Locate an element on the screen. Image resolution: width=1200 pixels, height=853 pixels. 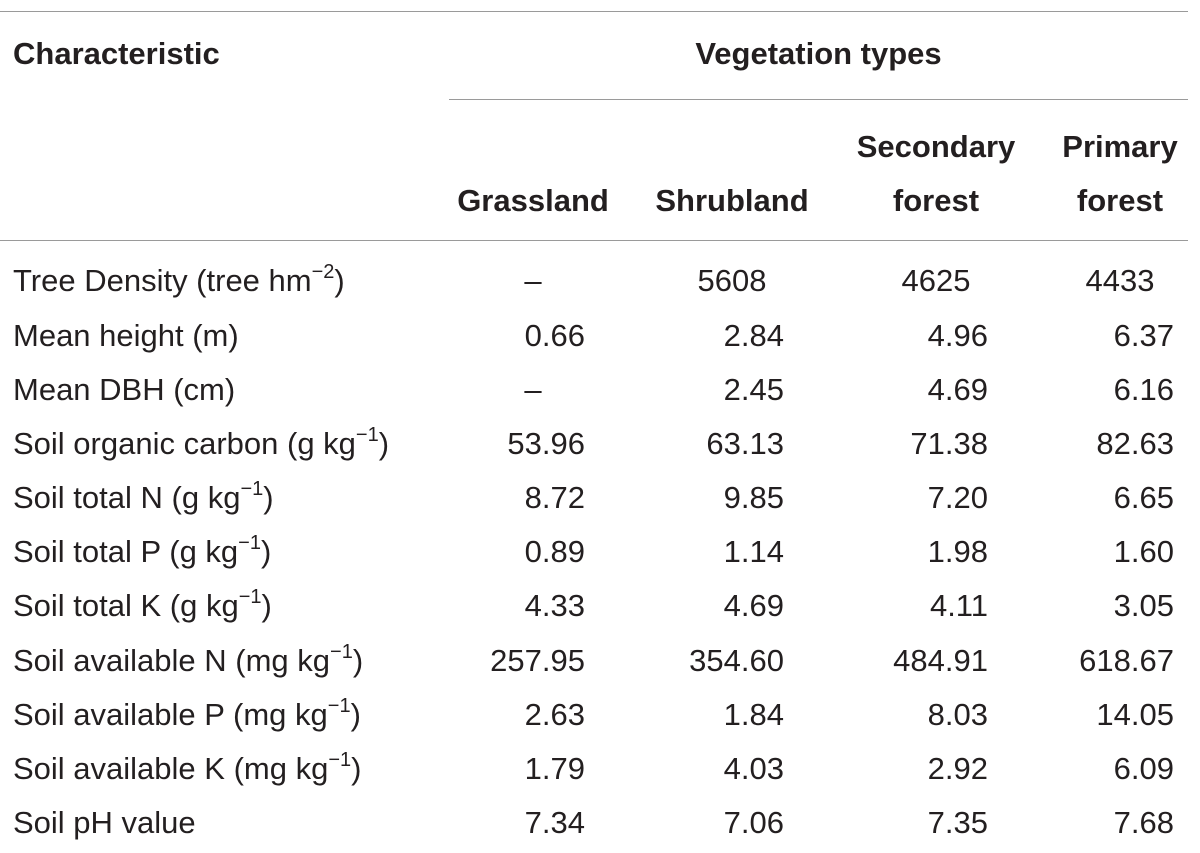
table-cell: 7.06 is located at coordinates (753, 822).